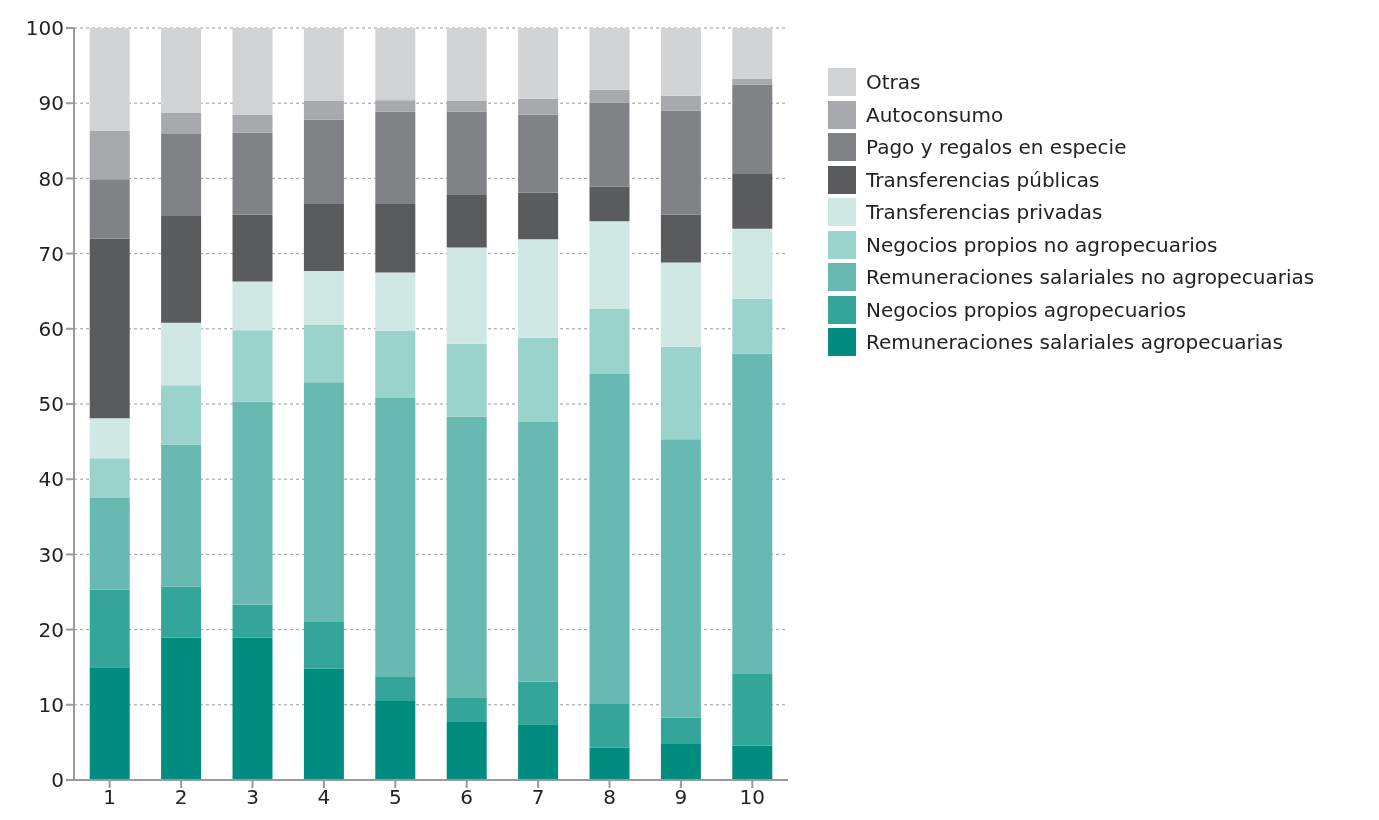 This screenshot has height=820, width=1379. I want to click on legend-label: Otras, so click(893, 82).